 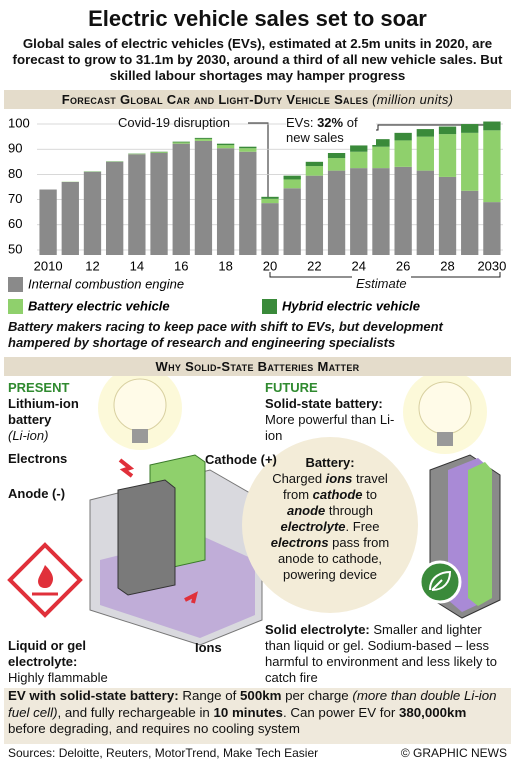 What do you see at coordinates (92, 265) in the screenshot?
I see `x-tick-label: 12` at bounding box center [92, 265].